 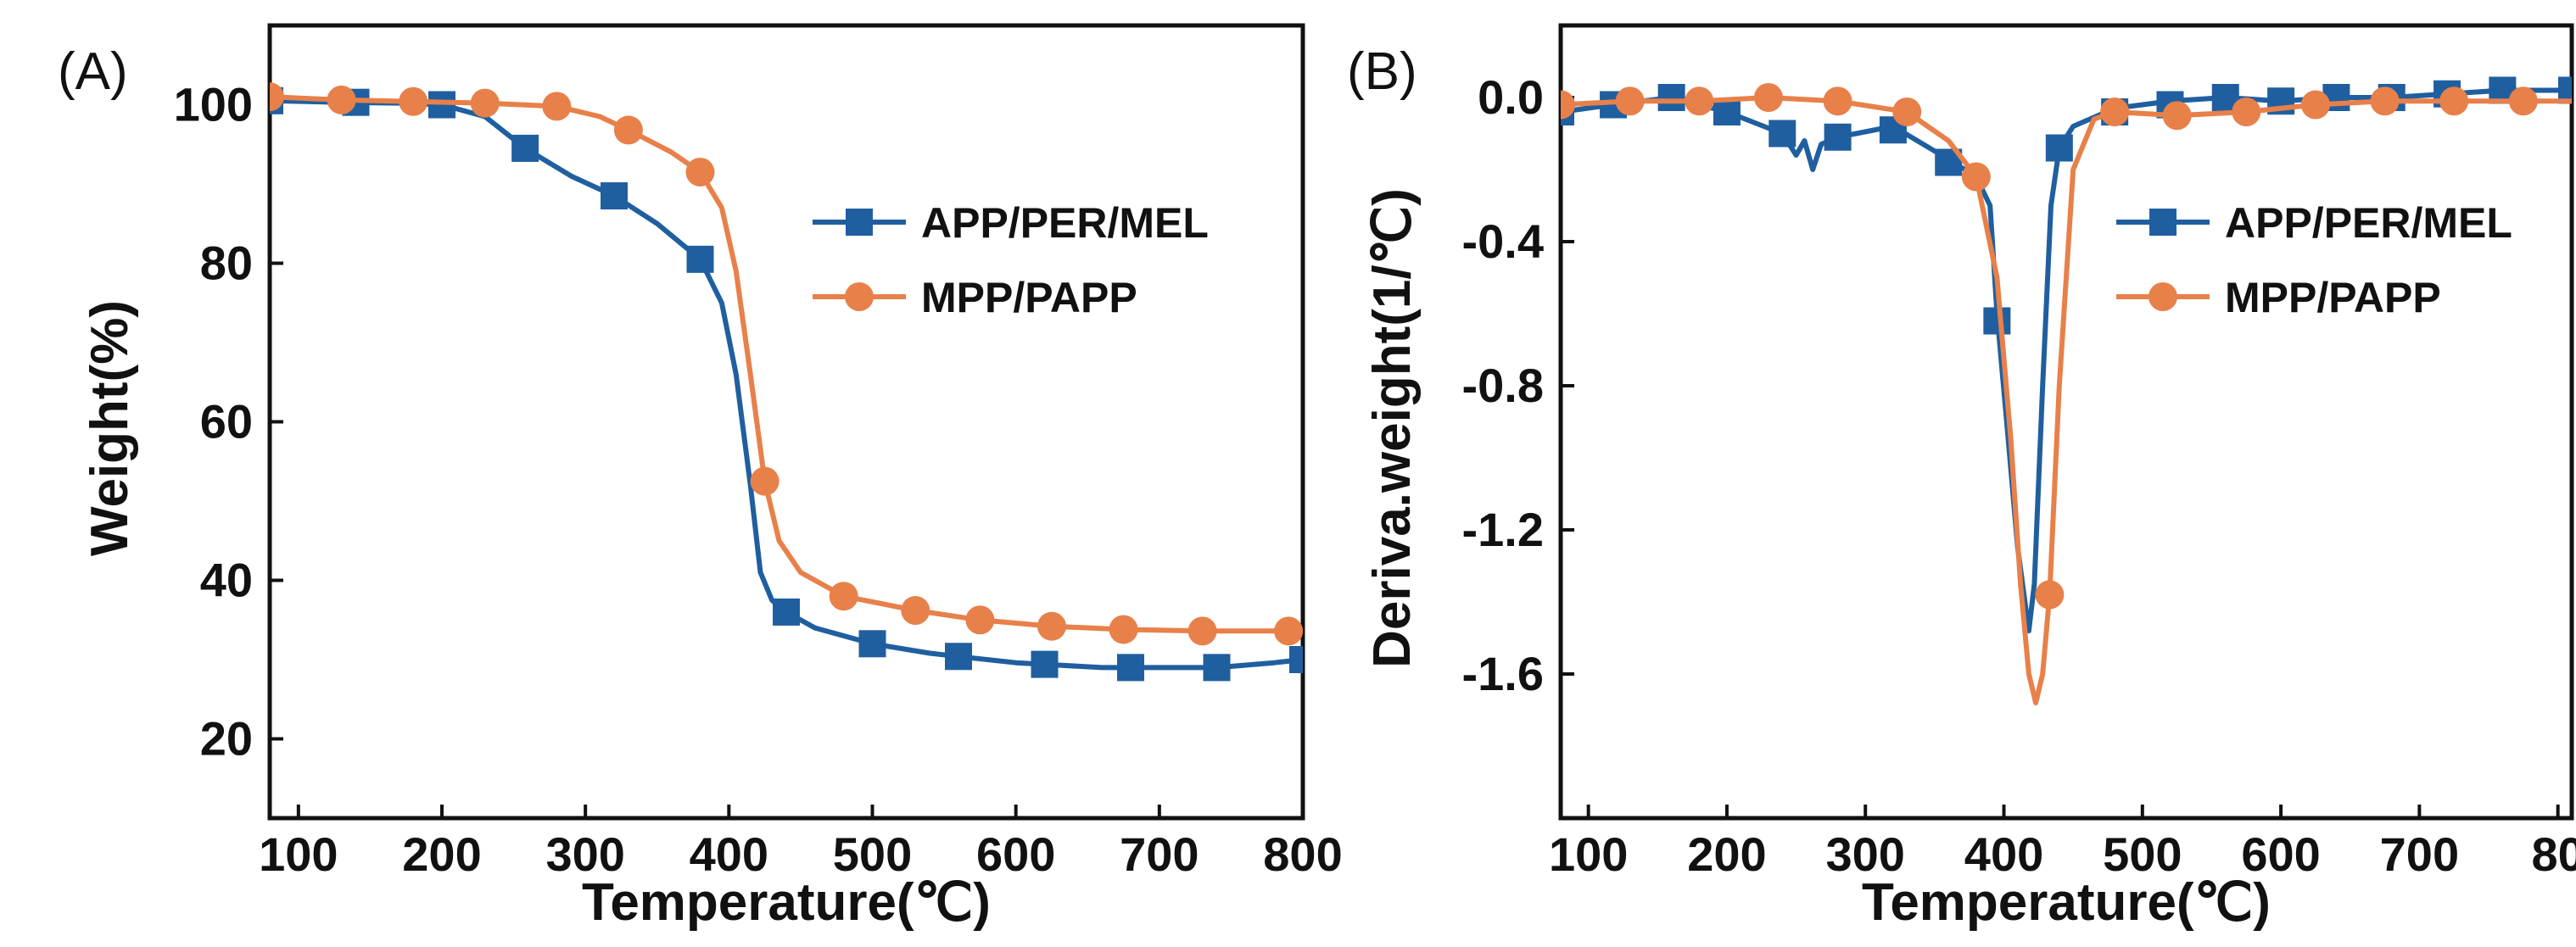 I want to click on panel-label: (B), so click(x=1382, y=71).